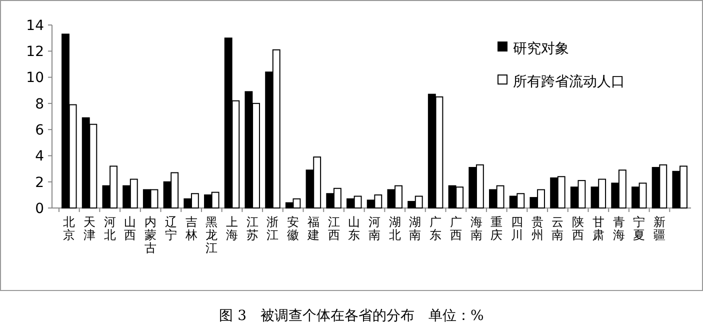  Describe the element at coordinates (293, 228) in the screenshot. I see `x-tick-label: 安徽` at that location.